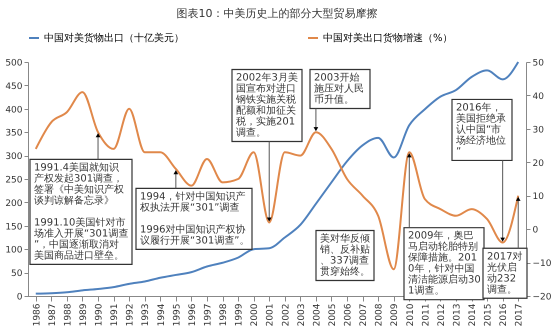 Image resolution: width=554 pixels, height=329 pixels. Describe the element at coordinates (80, 211) in the screenshot. I see `annotation: 1991.4美国就知识产权发起301调查，签署《中美知识产权谈判谅解备忘录》 1991.10美国针对市场准入开展“301调查”，中国逐渐取消对美国商品进口壁垒。` at that location.